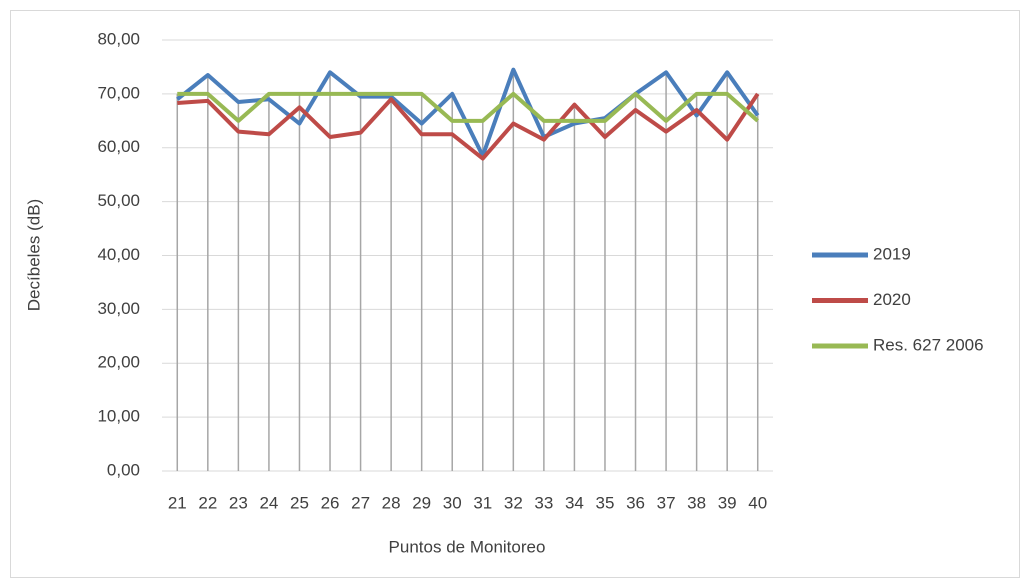 Image resolution: width=1026 pixels, height=581 pixels. What do you see at coordinates (892, 299) in the screenshot?
I see `legend-label: 2020` at bounding box center [892, 299].